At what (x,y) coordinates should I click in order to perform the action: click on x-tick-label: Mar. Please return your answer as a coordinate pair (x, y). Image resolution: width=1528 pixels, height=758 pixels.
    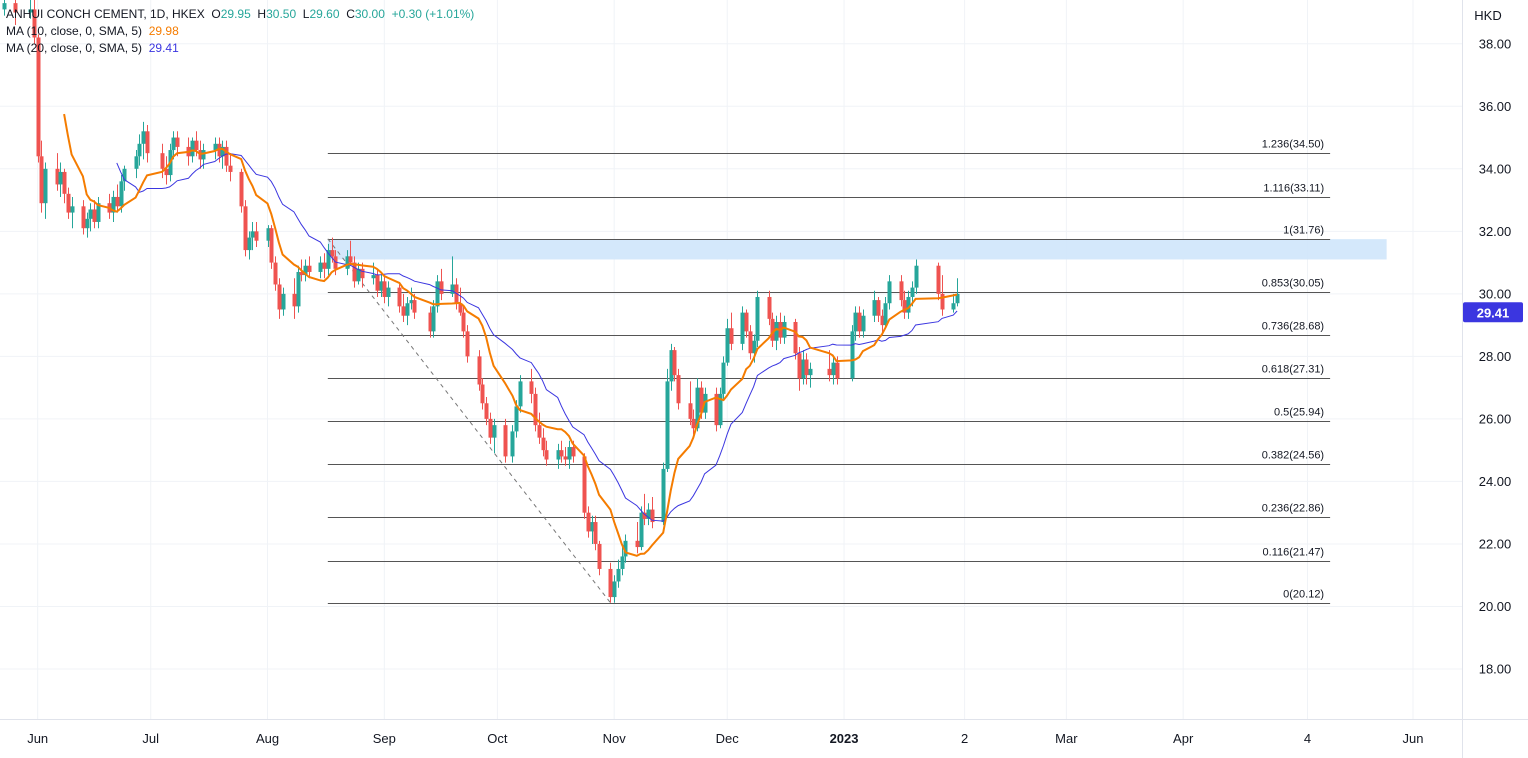
    Looking at the image, I should click on (1066, 738).